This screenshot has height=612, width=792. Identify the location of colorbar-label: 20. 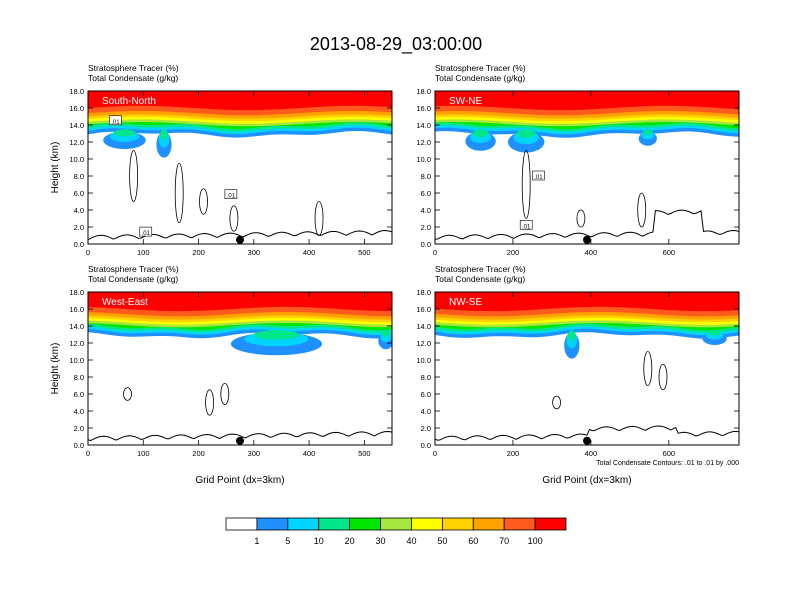
(350, 541).